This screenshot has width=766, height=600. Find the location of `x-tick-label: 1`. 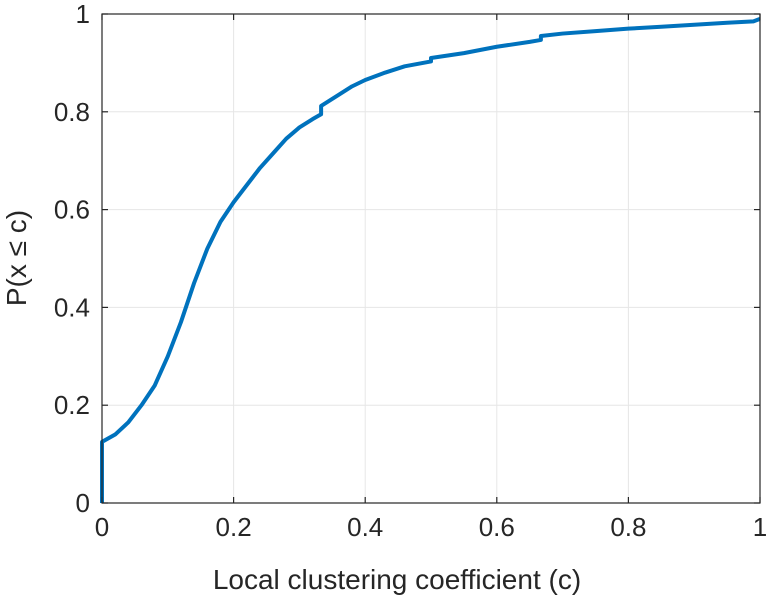

x-tick-label: 1 is located at coordinates (759, 527).